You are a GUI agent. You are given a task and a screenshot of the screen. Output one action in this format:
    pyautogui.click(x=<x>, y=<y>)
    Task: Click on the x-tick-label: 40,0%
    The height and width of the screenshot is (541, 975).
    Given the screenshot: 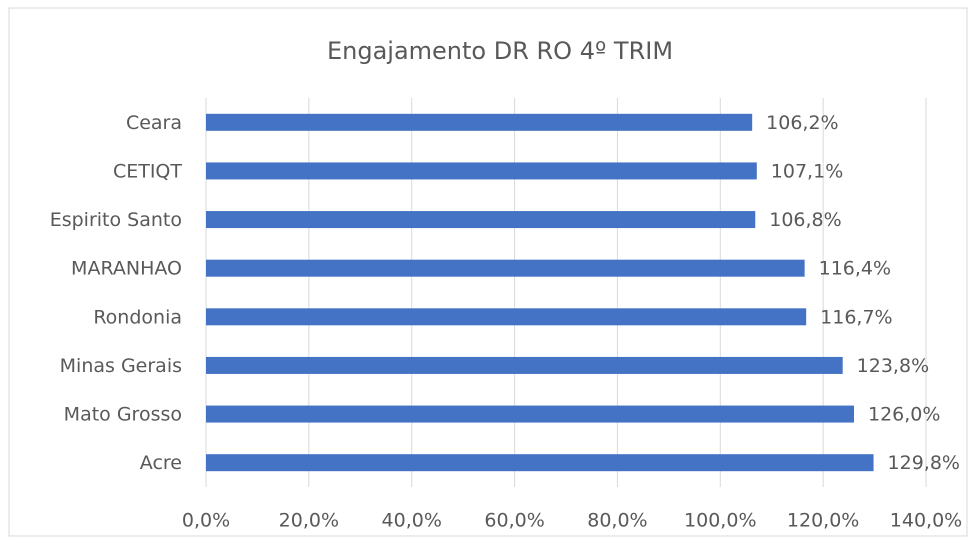 What is the action you would take?
    pyautogui.click(x=412, y=521)
    